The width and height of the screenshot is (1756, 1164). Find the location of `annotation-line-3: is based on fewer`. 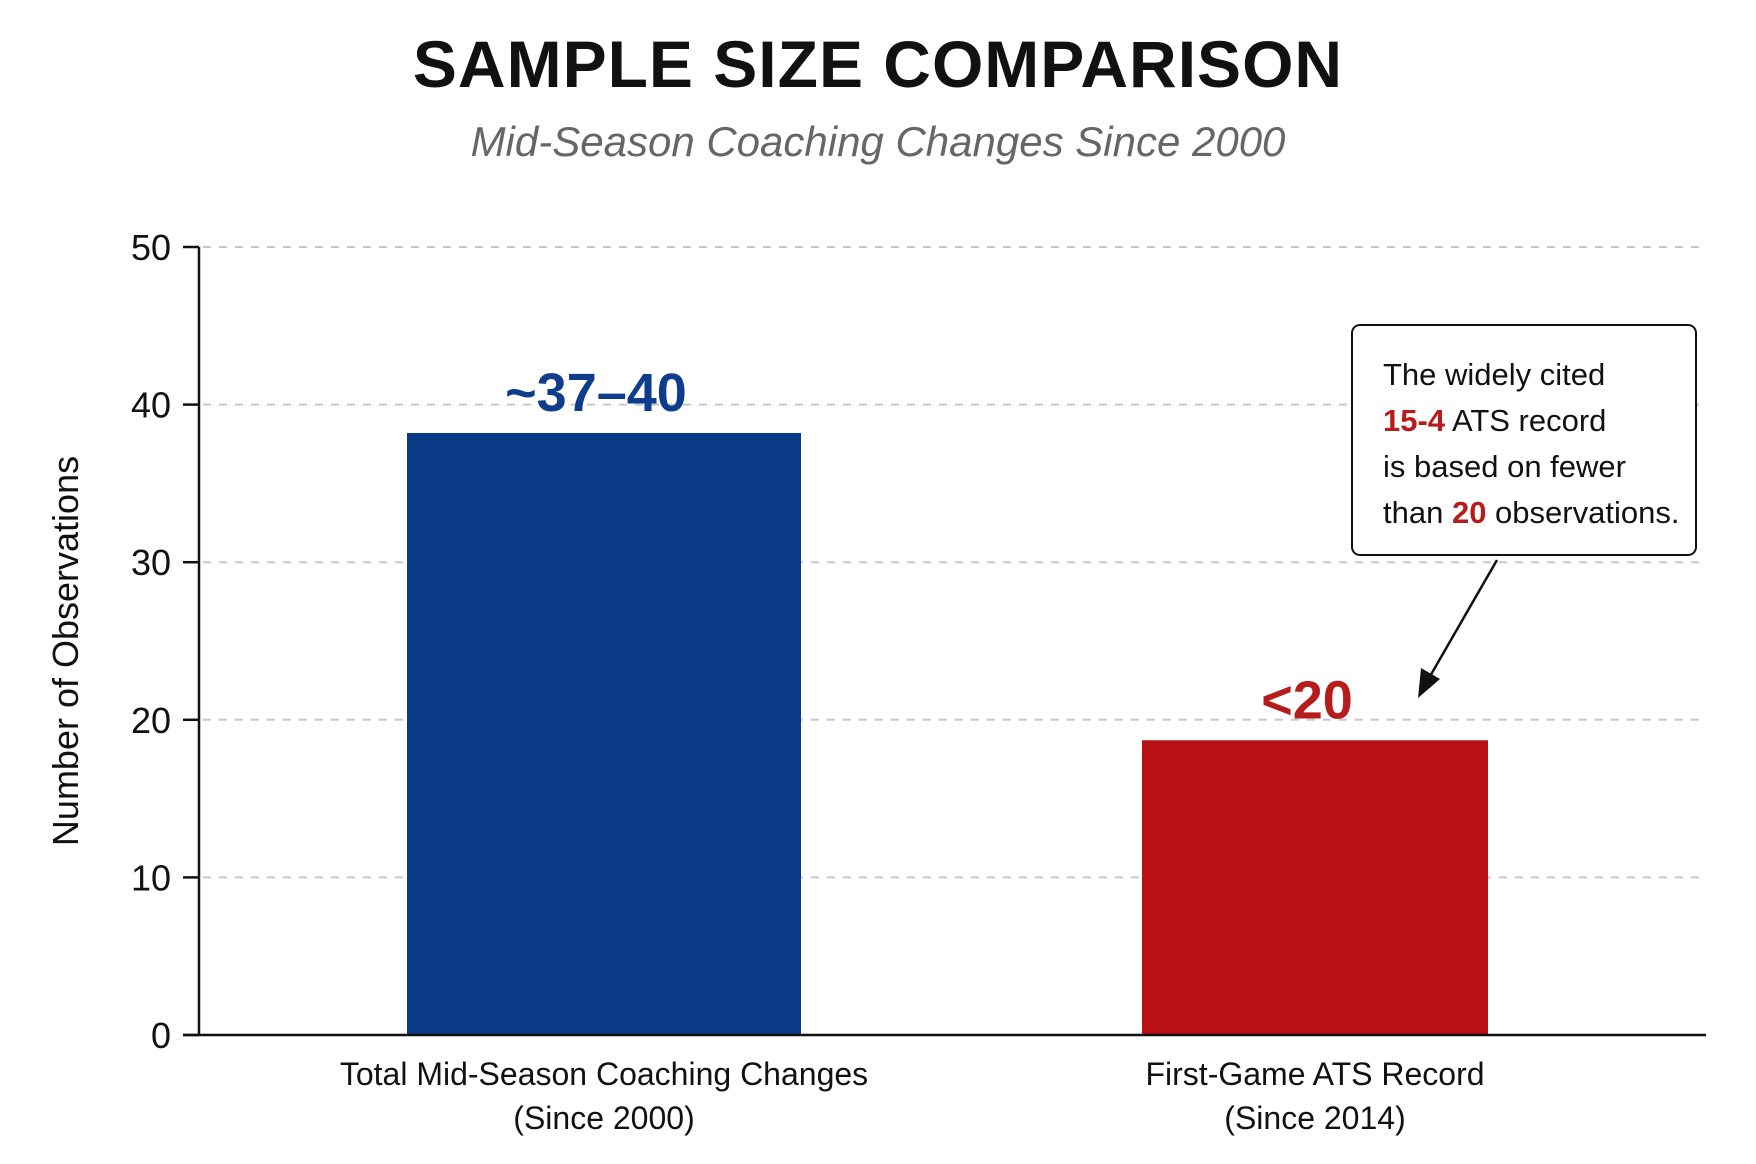

annotation-line-3: is based on fewer is located at coordinates (1504, 466).